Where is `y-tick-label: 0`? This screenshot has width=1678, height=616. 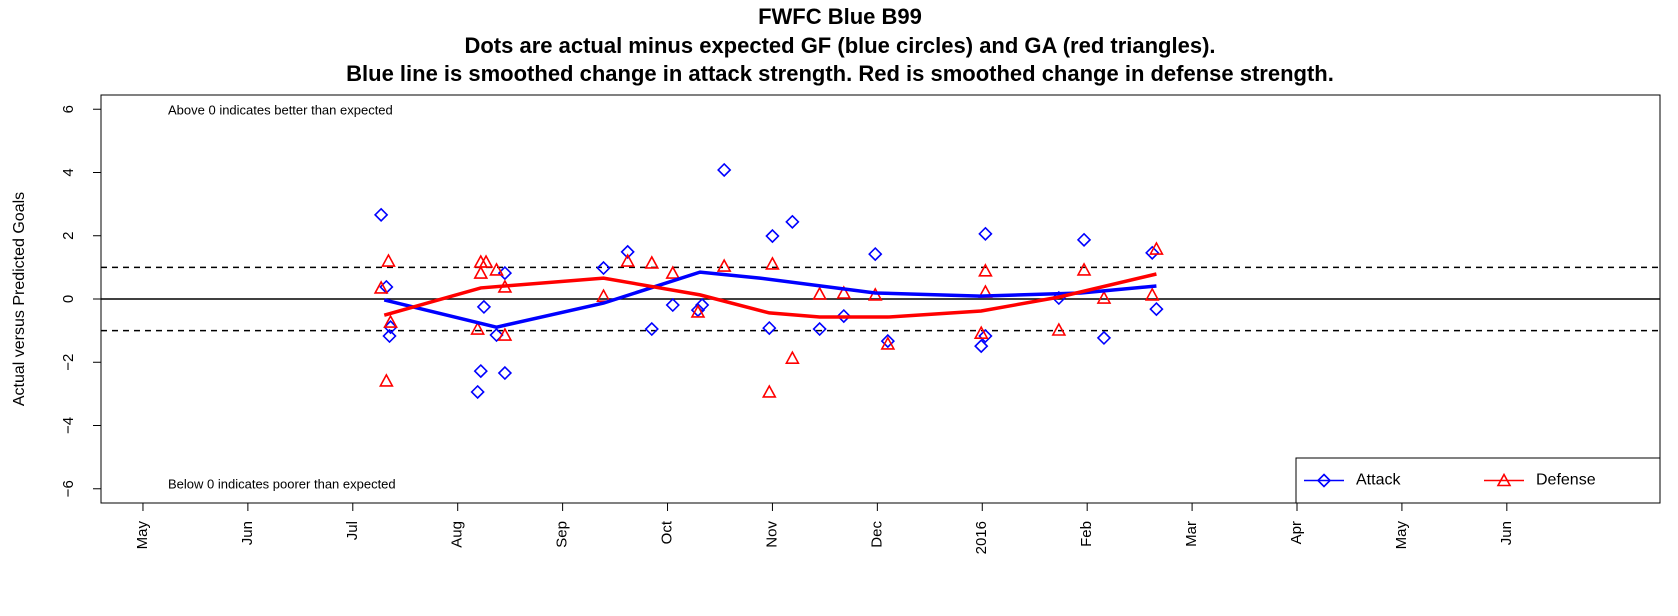 y-tick-label: 0 is located at coordinates (68, 299).